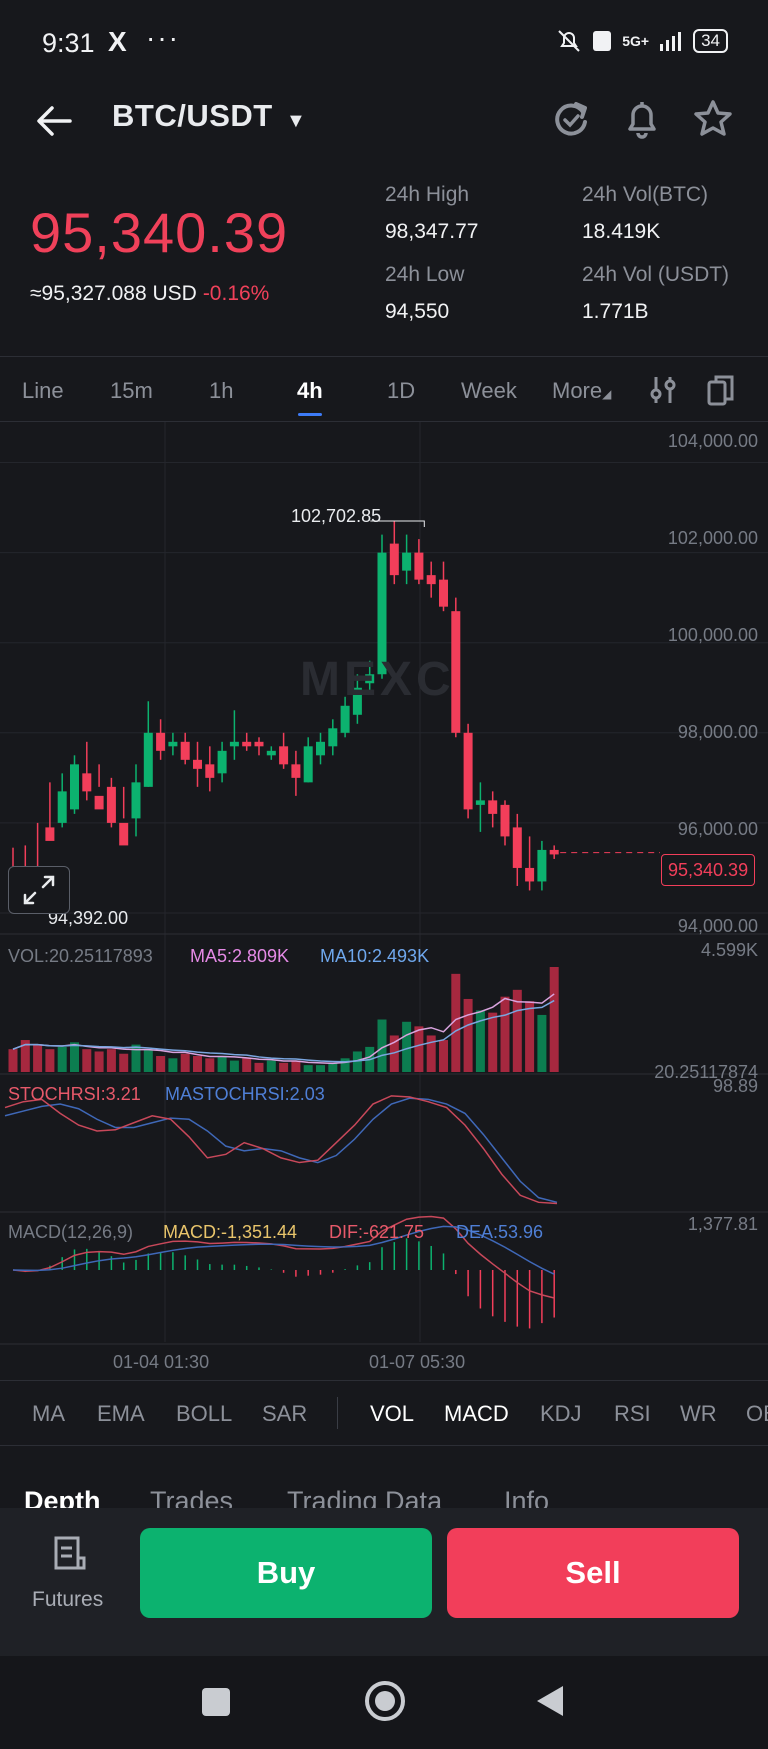  What do you see at coordinates (385, 1701) in the screenshot?
I see `home-circle-icon` at bounding box center [385, 1701].